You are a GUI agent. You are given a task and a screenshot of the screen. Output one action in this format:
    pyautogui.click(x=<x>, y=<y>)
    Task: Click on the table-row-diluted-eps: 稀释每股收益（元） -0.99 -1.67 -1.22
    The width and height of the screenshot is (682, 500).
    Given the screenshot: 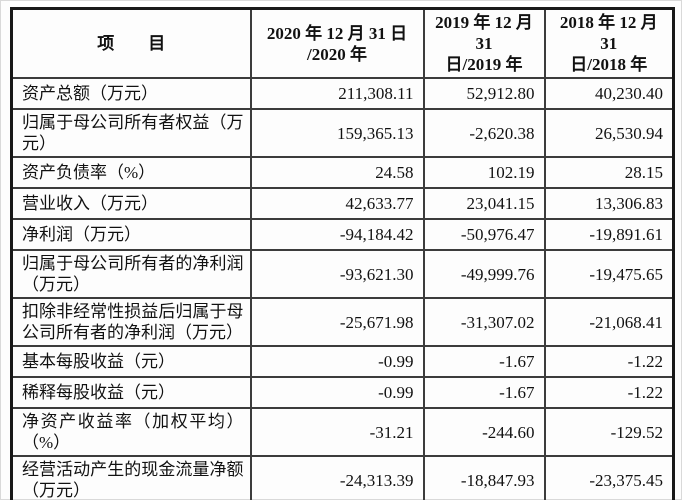 What is the action you would take?
    pyautogui.click(x=342, y=392)
    